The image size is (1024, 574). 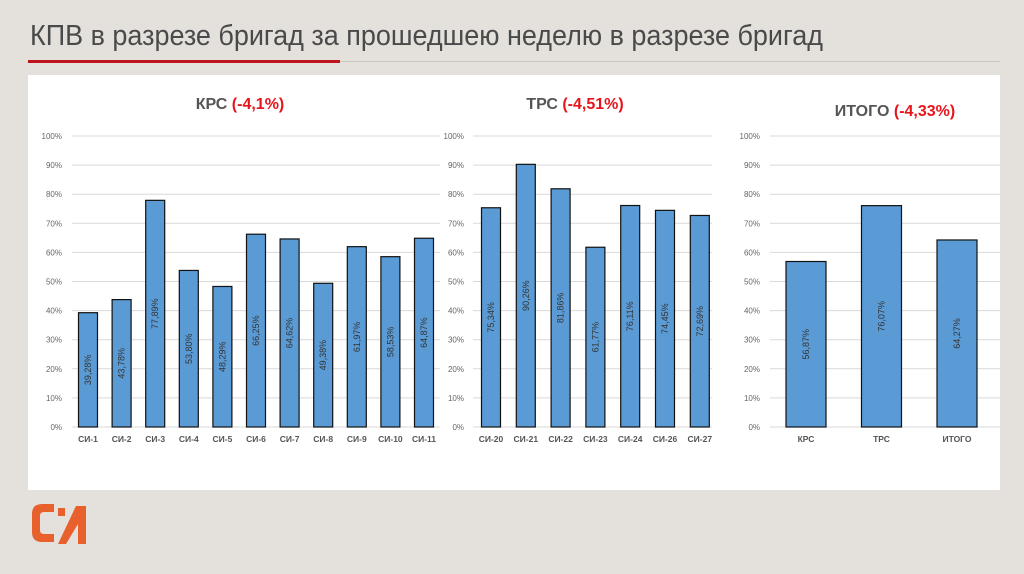 I want to click on data-label: 53,80%, so click(x=189, y=348).